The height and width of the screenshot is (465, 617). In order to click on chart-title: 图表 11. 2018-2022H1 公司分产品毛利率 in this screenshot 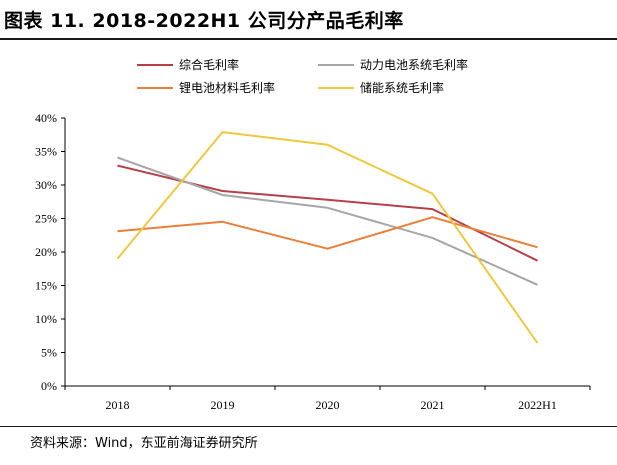, I will do `click(204, 21)`.